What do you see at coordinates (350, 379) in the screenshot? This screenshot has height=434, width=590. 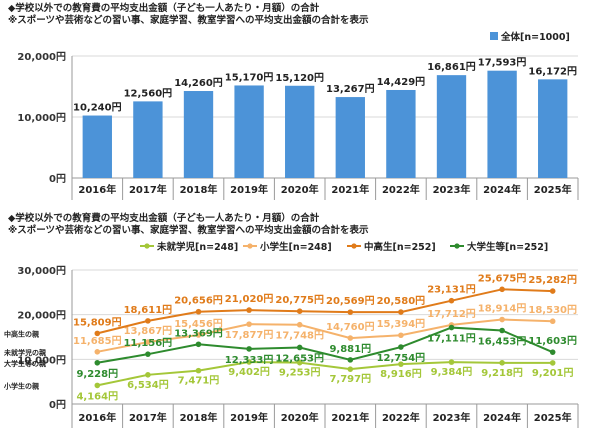 I see `data-label: 7,797円` at bounding box center [350, 379].